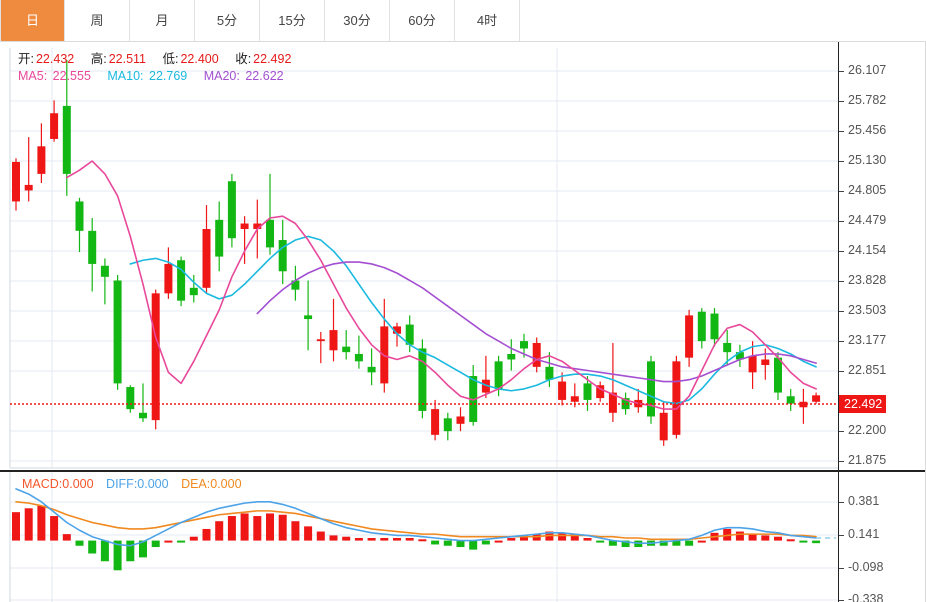 This screenshot has height=602, width=926. What do you see at coordinates (487, 20) in the screenshot?
I see `tab-period-4hour: 4时` at bounding box center [487, 20].